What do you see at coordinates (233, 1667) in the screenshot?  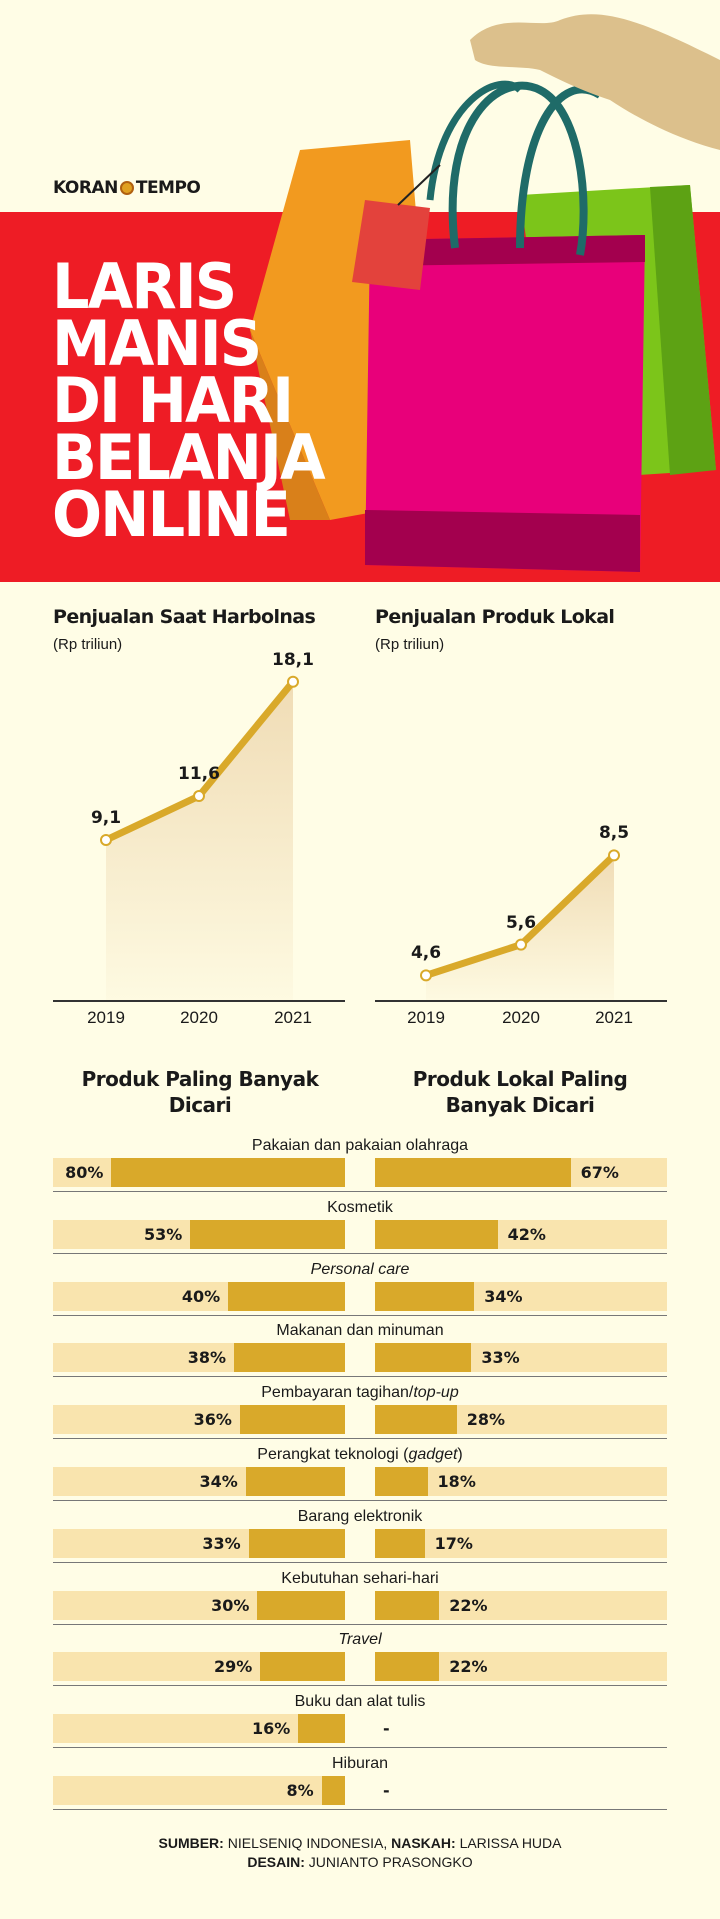 I see `bar-value-label: 29%` at bounding box center [233, 1667].